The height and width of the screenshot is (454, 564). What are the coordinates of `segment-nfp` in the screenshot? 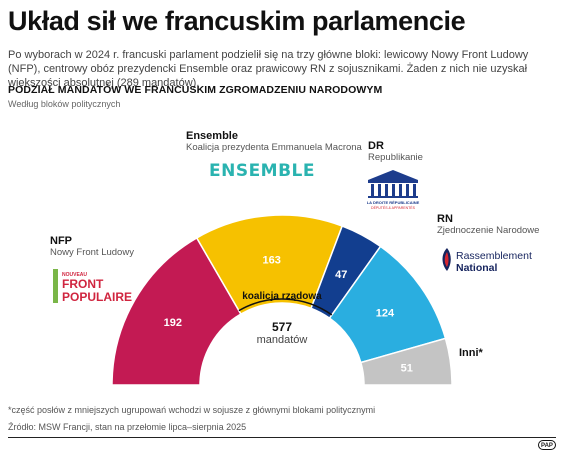 It's located at (176, 311).